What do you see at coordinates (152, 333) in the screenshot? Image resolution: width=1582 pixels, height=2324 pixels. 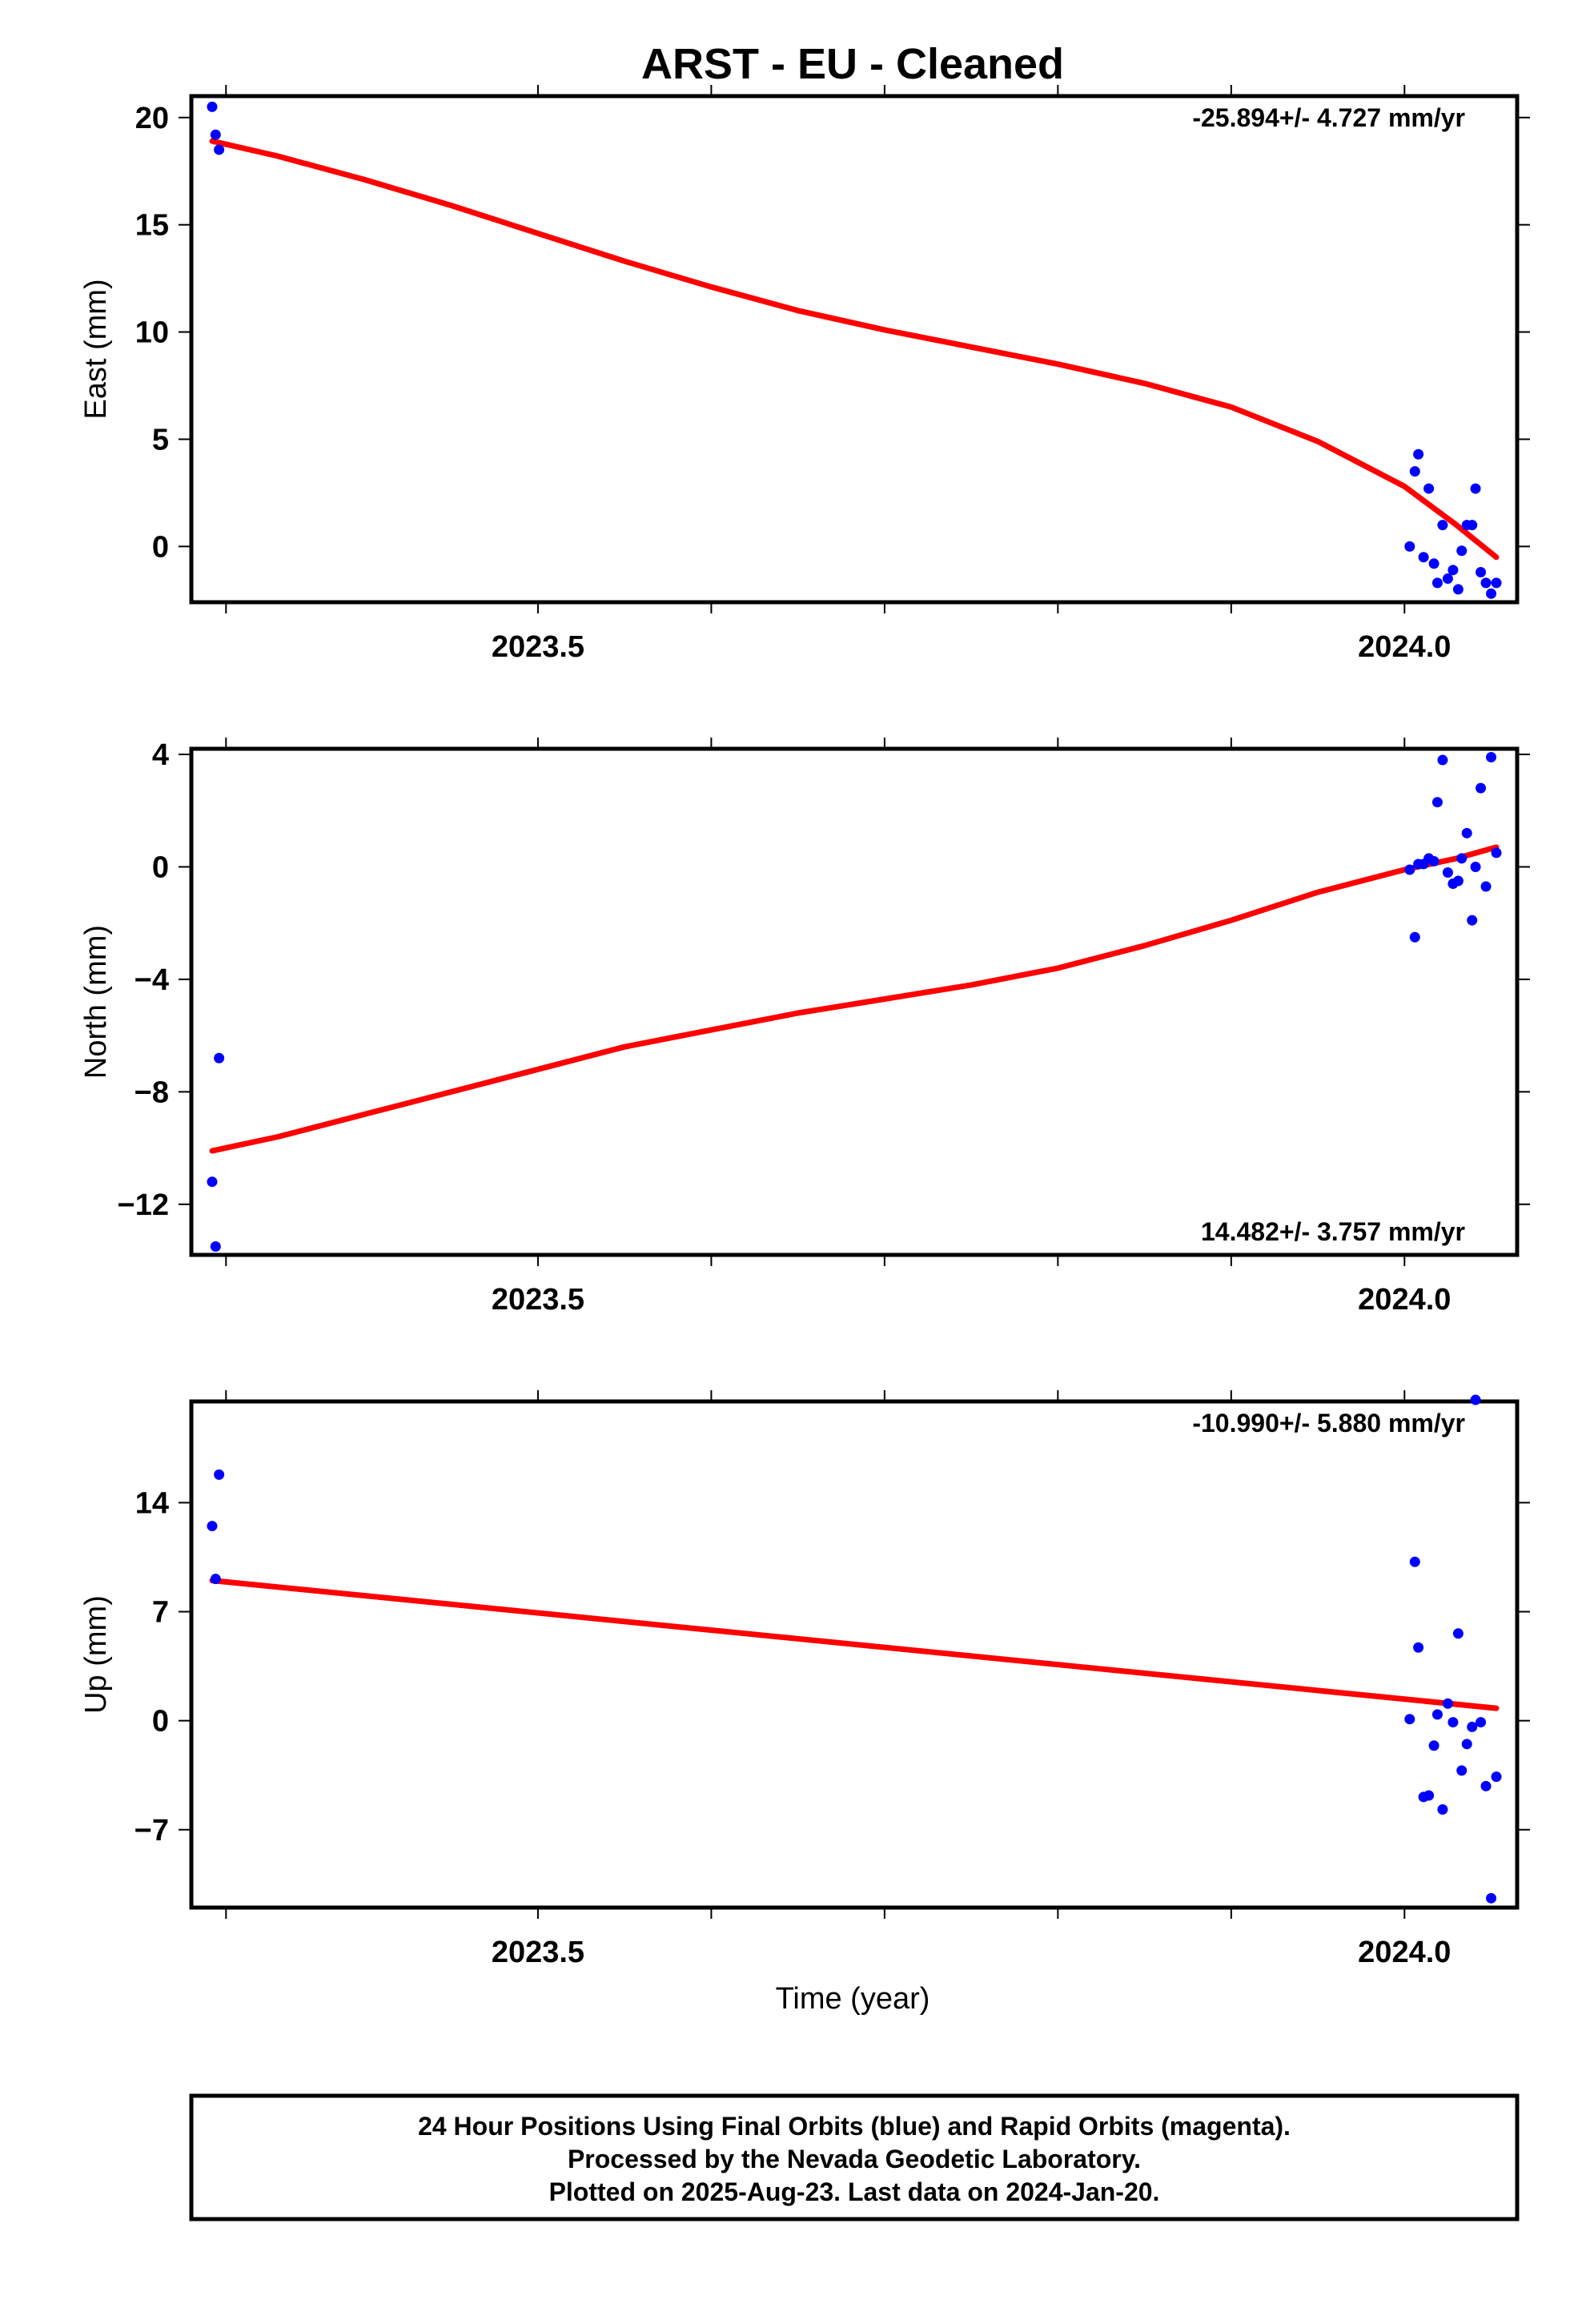 I see `east-y-tick-label-2: 10` at bounding box center [152, 333].